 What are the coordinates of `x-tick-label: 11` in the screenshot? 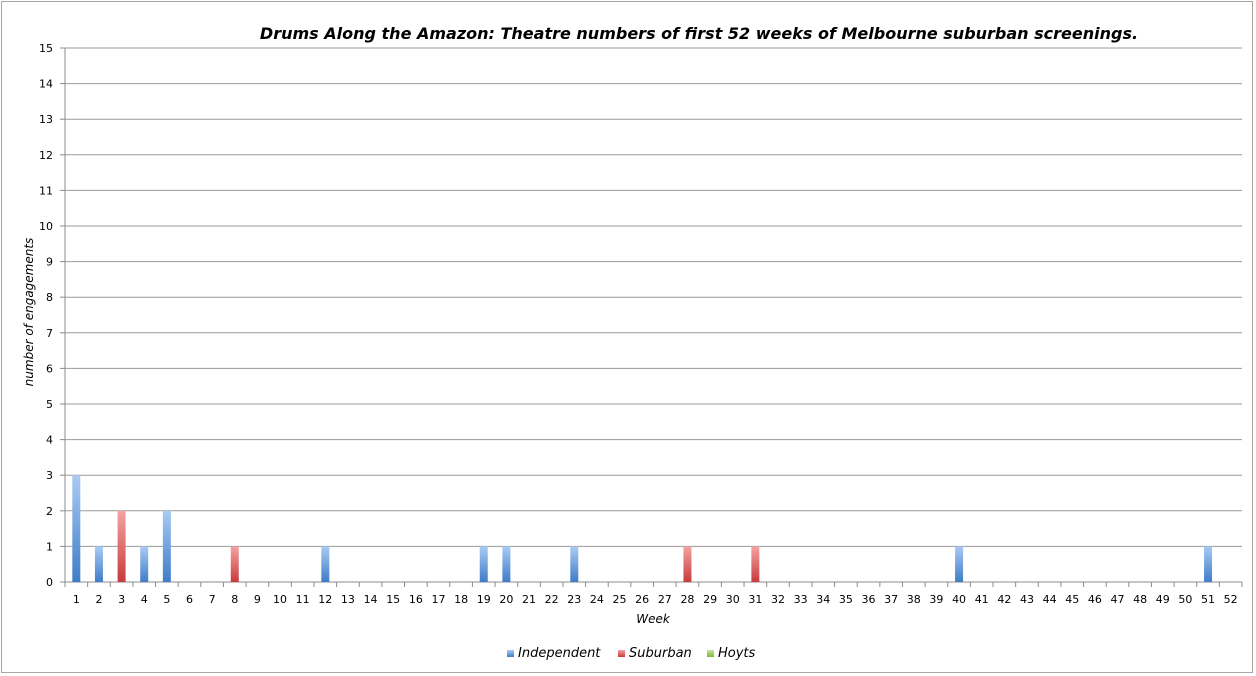 It's located at (303, 599).